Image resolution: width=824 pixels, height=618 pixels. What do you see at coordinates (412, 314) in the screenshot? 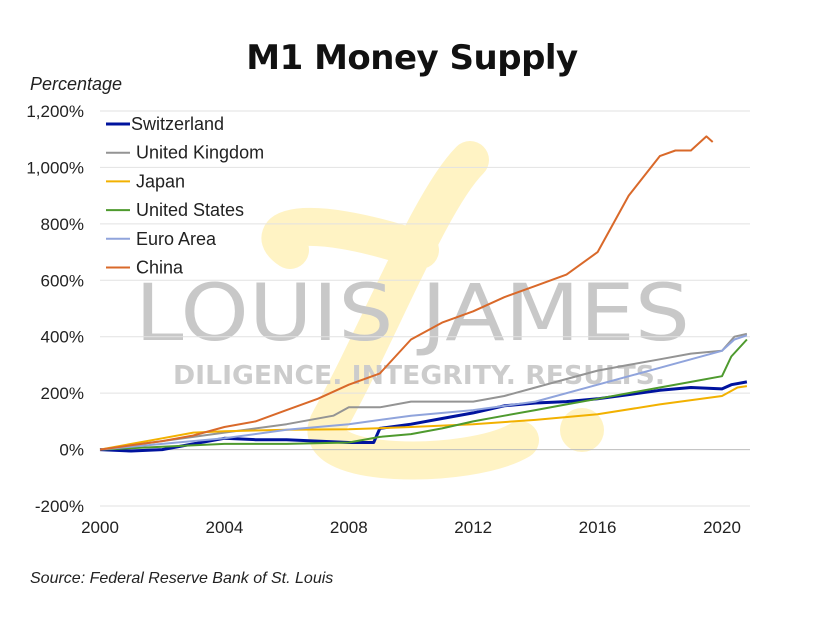
I see `watermark-brand: LOUIS JAMES` at bounding box center [412, 314].